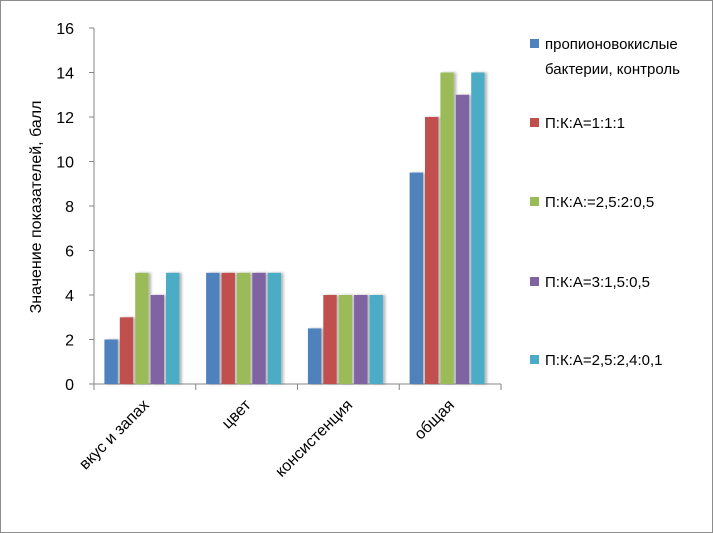 The image size is (713, 533). What do you see at coordinates (69, 385) in the screenshot?
I see `y-tick-label: 0` at bounding box center [69, 385].